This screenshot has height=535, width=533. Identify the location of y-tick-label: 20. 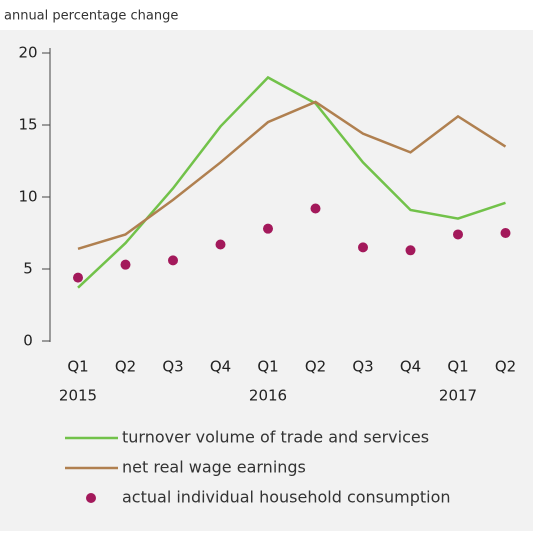
(27, 53).